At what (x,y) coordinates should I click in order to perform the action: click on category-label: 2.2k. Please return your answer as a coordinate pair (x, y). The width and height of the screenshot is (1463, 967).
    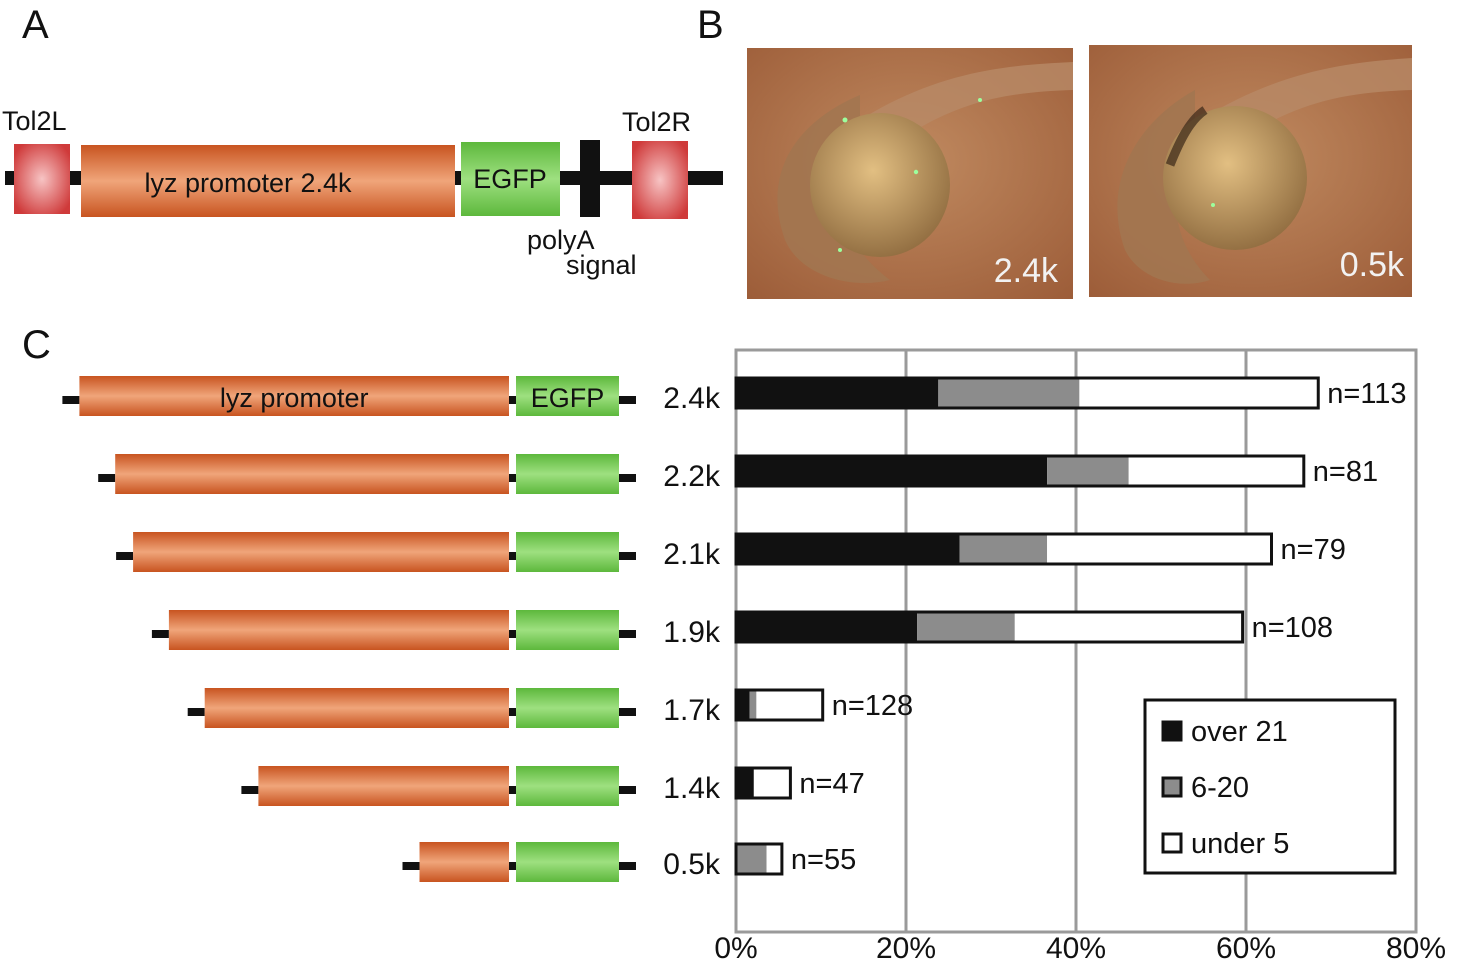
    Looking at the image, I should click on (692, 476).